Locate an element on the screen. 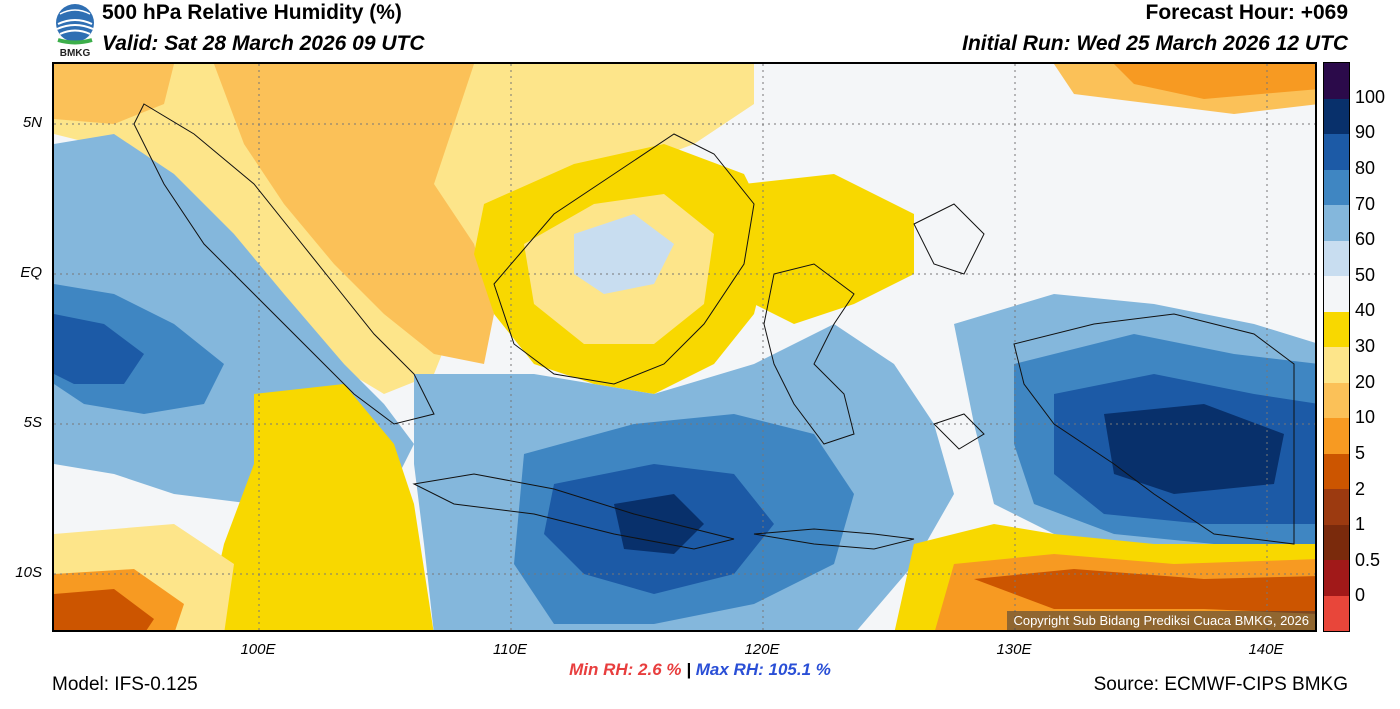  colorbar-label: 90 is located at coordinates (1365, 132).